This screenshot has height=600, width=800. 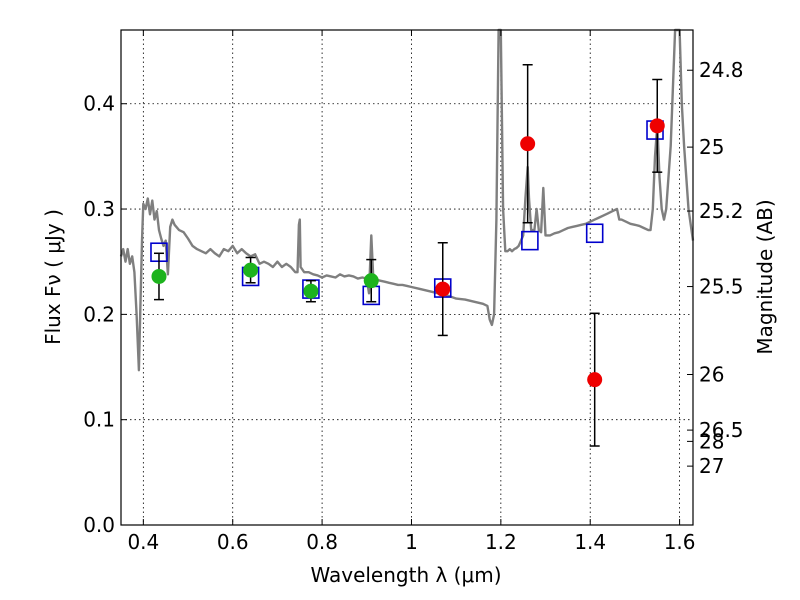 What do you see at coordinates (711, 466) in the screenshot?
I see `y2-tick-label: 27` at bounding box center [711, 466].